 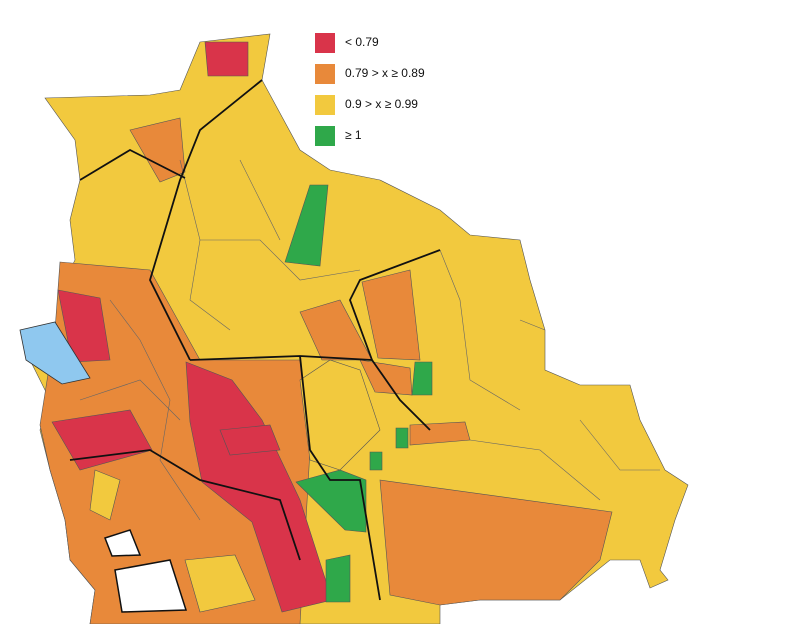 What do you see at coordinates (353, 135) in the screenshot?
I see `legend-label: ≥ 1` at bounding box center [353, 135].